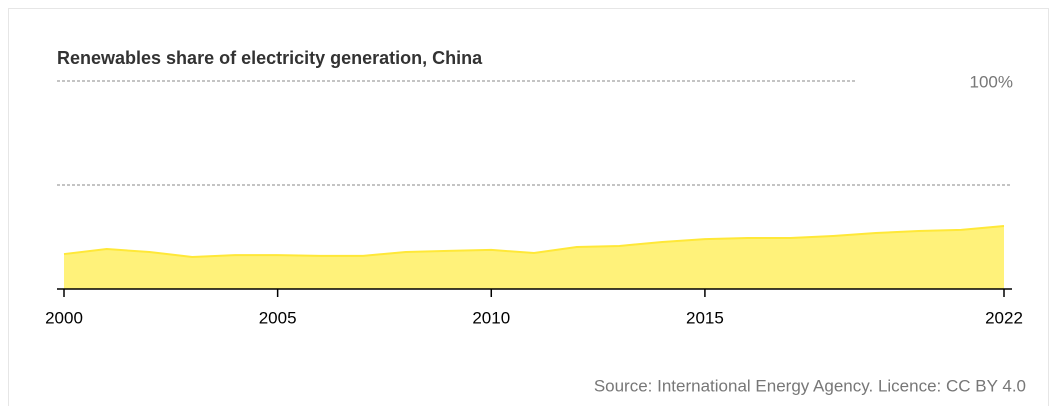 This screenshot has height=406, width=1050. I want to click on area-line, so click(534, 241).